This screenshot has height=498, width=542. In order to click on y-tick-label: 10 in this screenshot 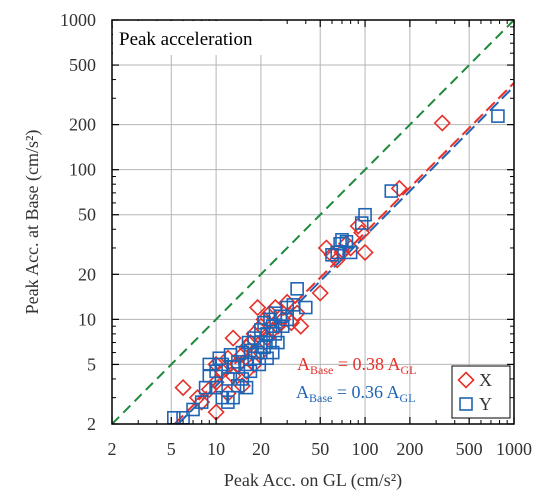, I will do `click(87, 319)`.